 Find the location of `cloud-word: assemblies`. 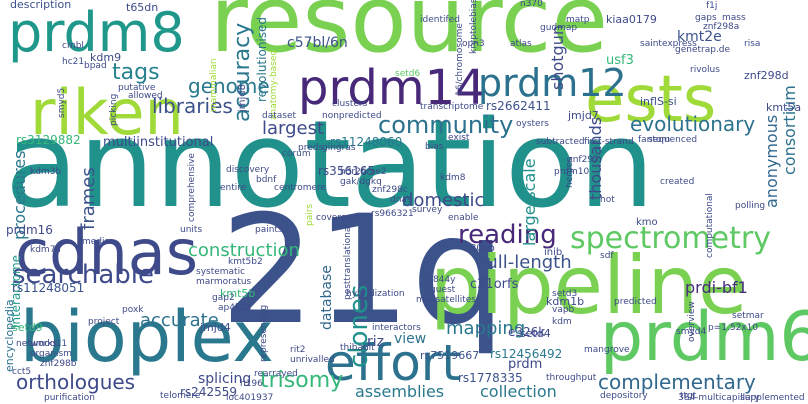

cloud-word: assemblies is located at coordinates (400, 391).